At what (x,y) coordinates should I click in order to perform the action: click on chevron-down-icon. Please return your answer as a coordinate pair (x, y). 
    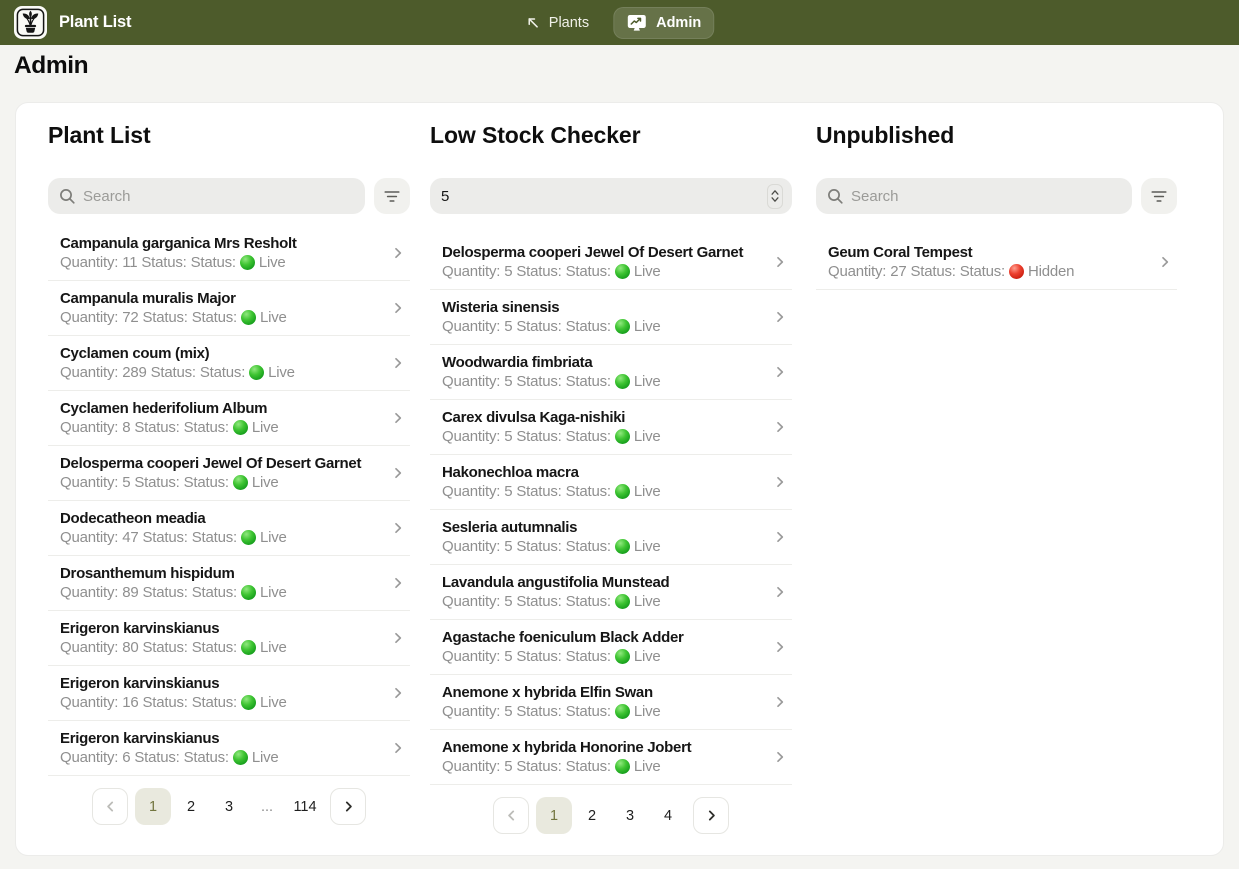
    Looking at the image, I should click on (775, 199).